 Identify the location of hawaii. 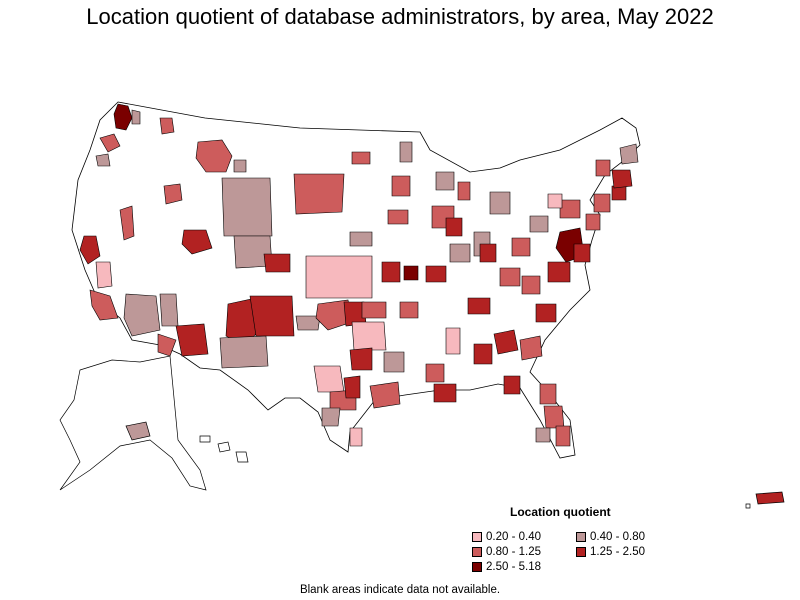
(224, 449).